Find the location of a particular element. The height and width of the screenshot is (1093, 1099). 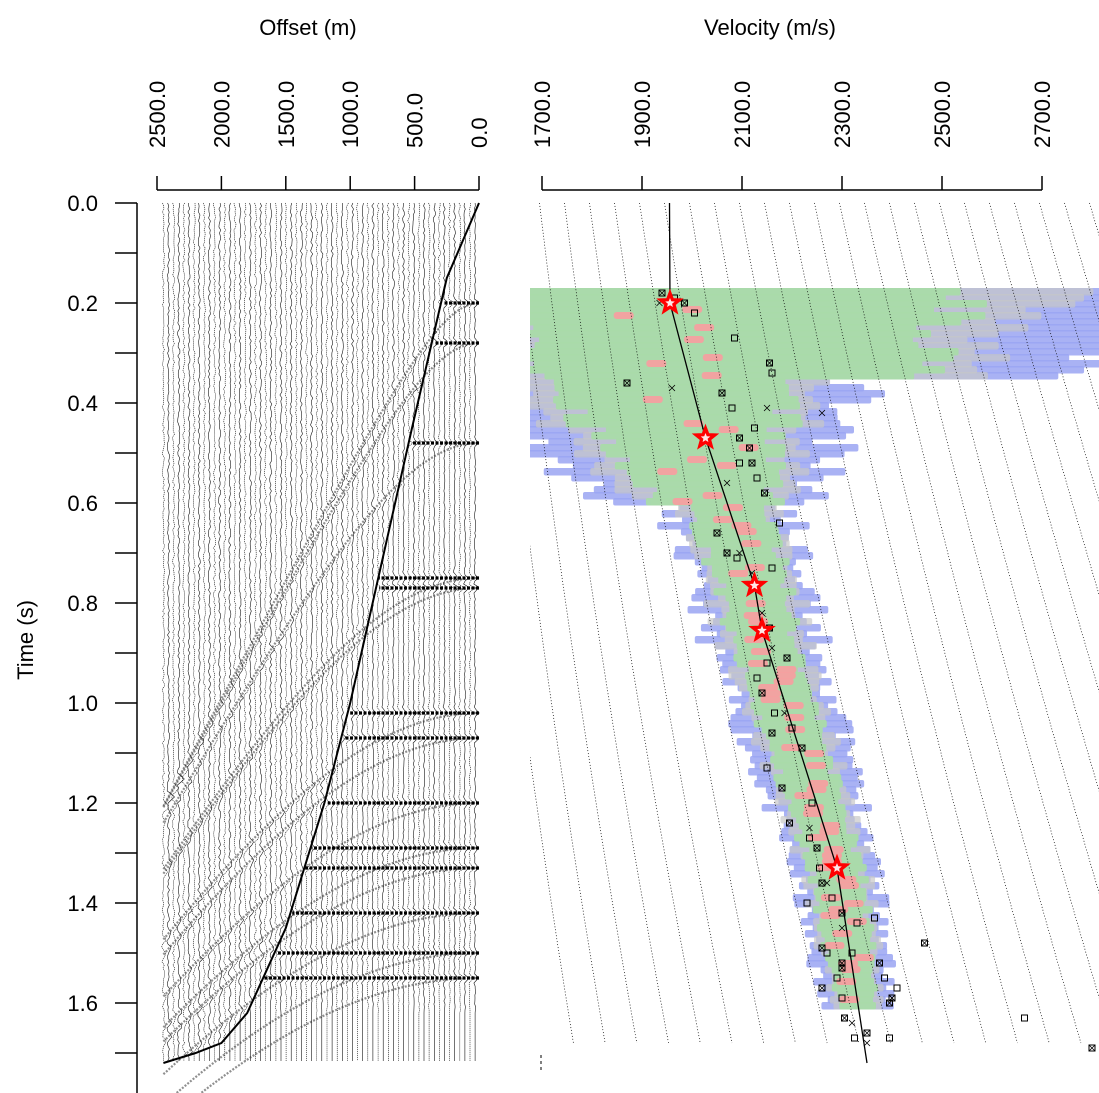

time-tick-label: 1.2 is located at coordinates (82, 803).